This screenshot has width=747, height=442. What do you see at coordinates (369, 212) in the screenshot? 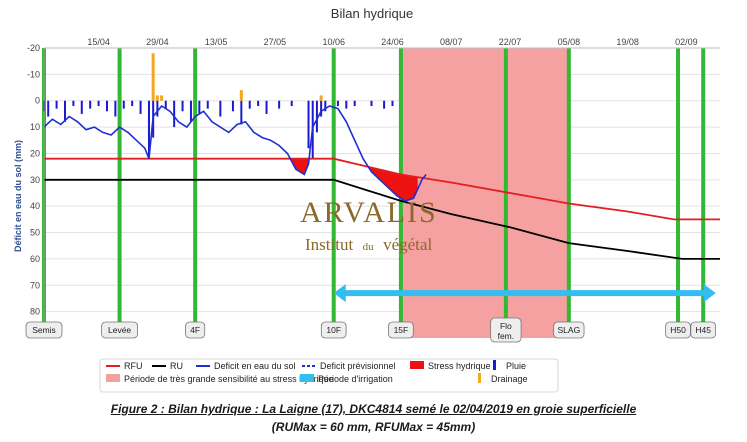
I see `watermark-line1: ARVALIS` at bounding box center [369, 212].